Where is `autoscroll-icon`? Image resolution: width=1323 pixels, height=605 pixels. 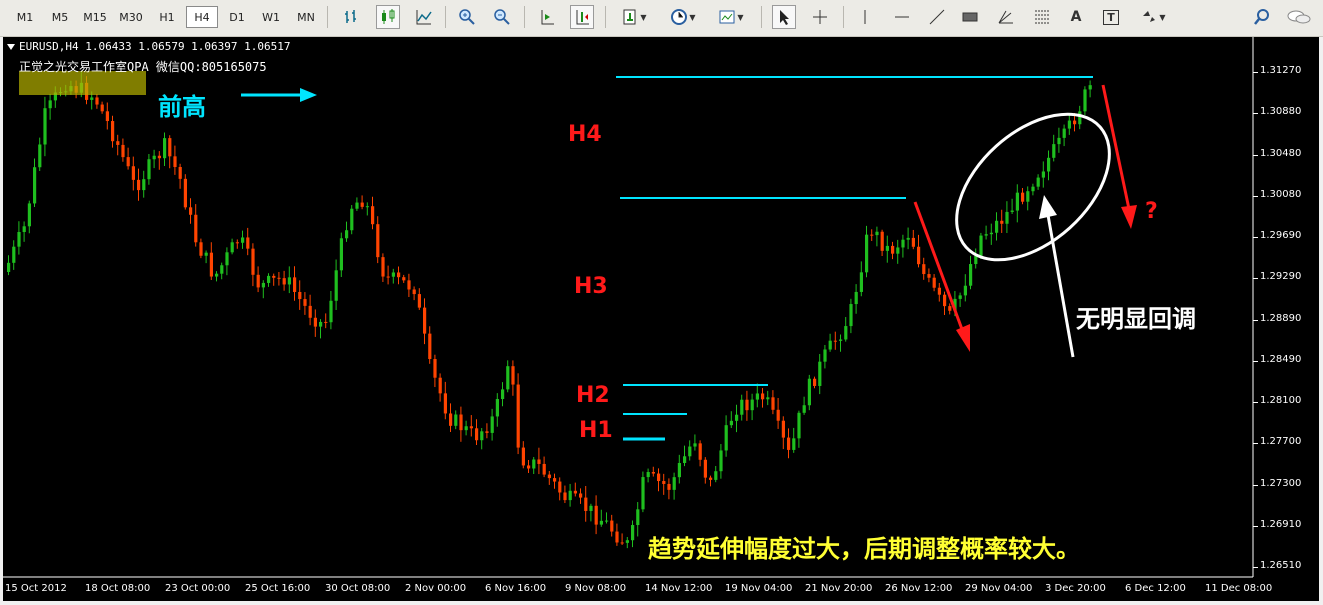 autoscroll-icon is located at coordinates (547, 17).